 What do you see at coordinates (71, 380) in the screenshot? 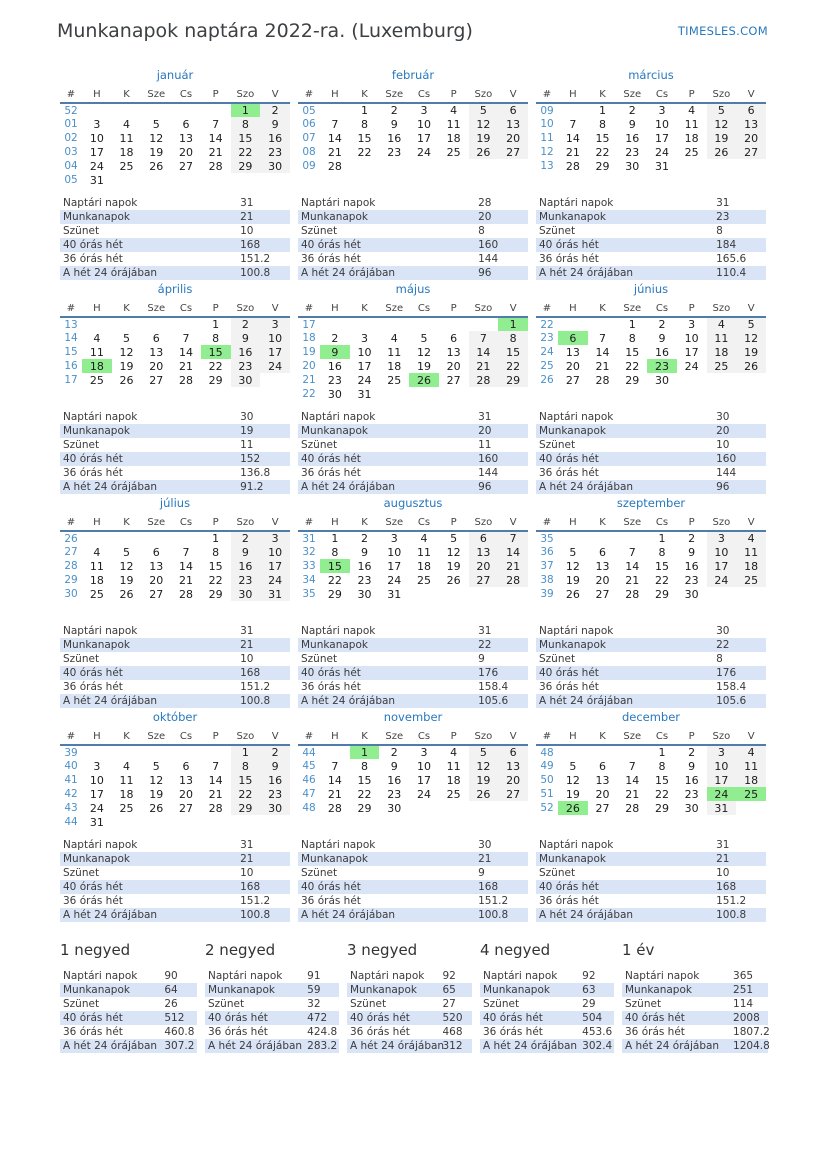
I see `week-number: 17` at bounding box center [71, 380].